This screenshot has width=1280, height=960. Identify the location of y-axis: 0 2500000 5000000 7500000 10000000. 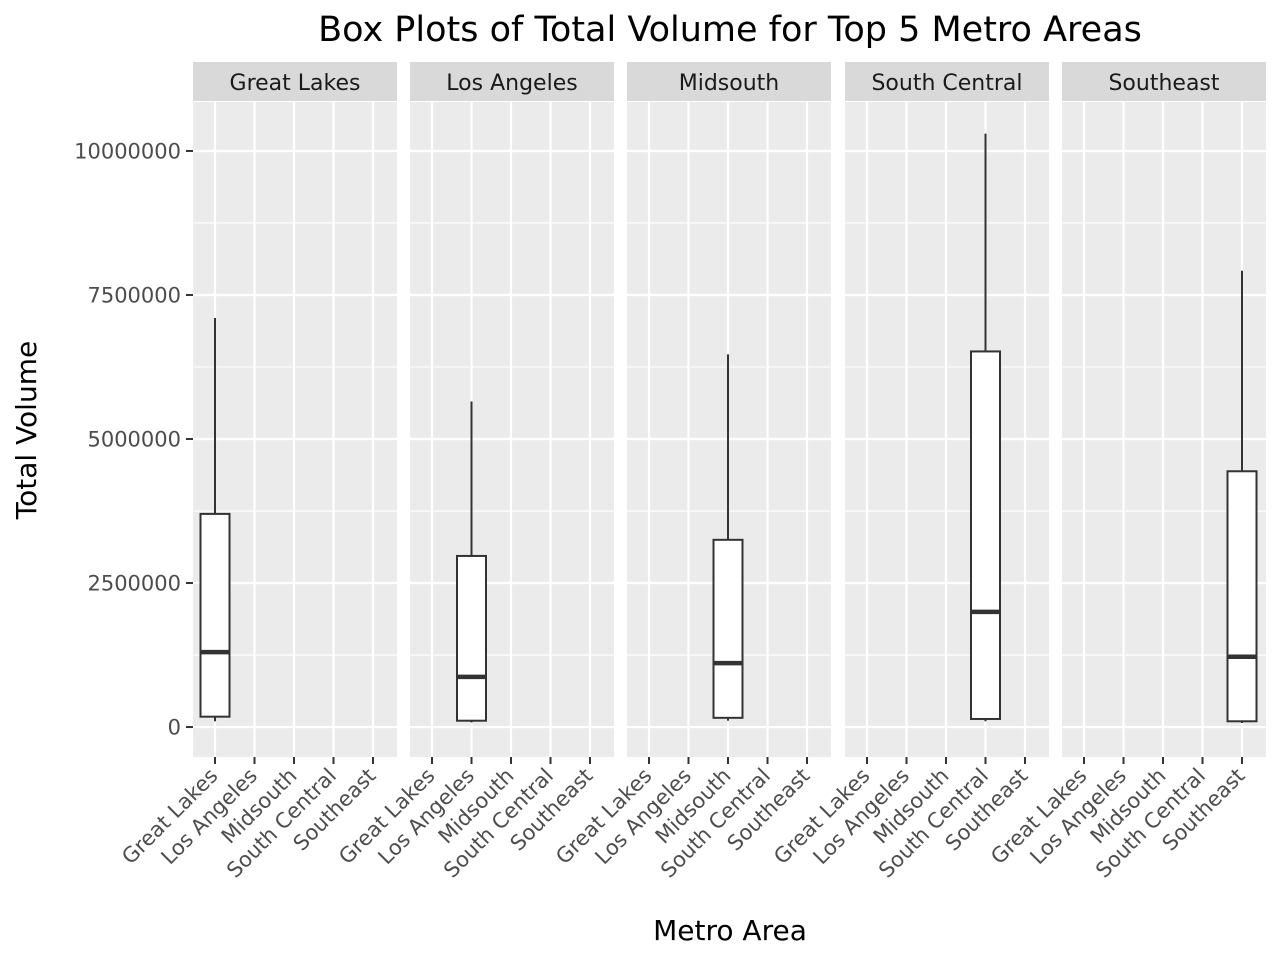
(133, 439).